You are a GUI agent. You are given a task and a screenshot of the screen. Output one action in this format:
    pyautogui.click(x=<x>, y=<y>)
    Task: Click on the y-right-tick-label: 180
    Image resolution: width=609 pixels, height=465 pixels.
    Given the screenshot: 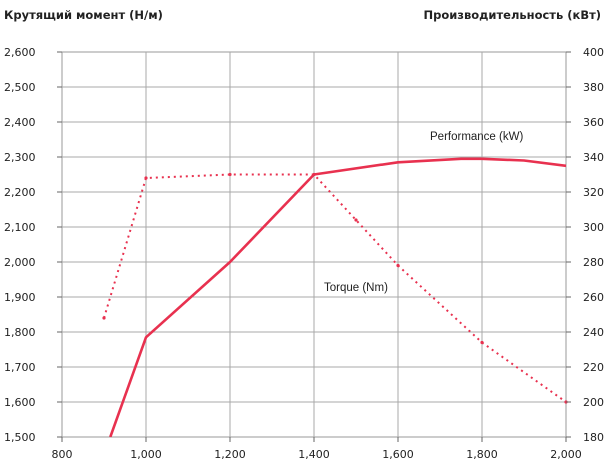 What is the action you would take?
    pyautogui.click(x=593, y=437)
    